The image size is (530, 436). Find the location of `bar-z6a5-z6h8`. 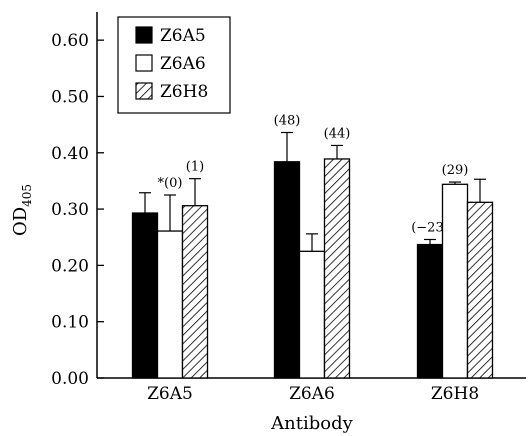

bar-z6a5-z6h8 is located at coordinates (430, 311).